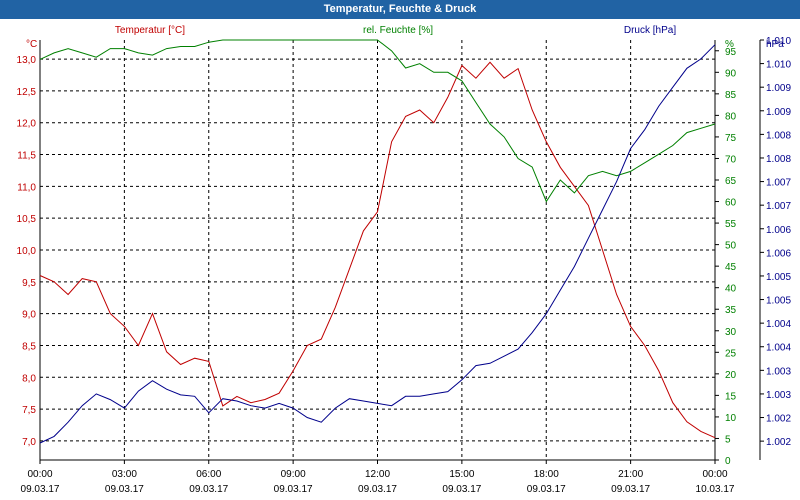  What do you see at coordinates (731, 418) in the screenshot?
I see `humidity-tick-label: 10` at bounding box center [731, 418].